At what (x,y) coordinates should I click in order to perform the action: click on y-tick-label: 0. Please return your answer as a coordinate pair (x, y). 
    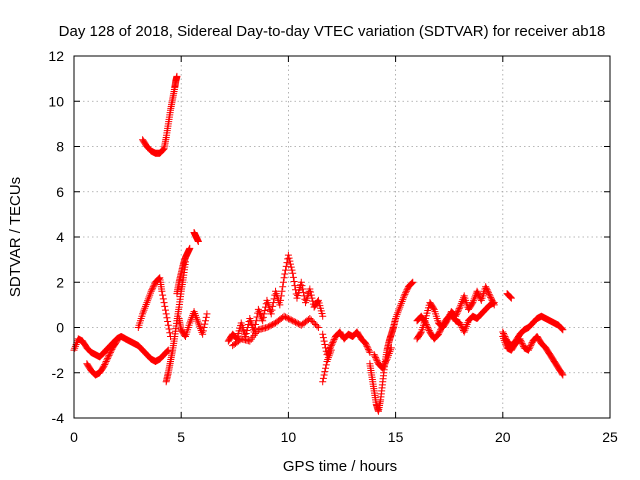
    Looking at the image, I should click on (60, 328).